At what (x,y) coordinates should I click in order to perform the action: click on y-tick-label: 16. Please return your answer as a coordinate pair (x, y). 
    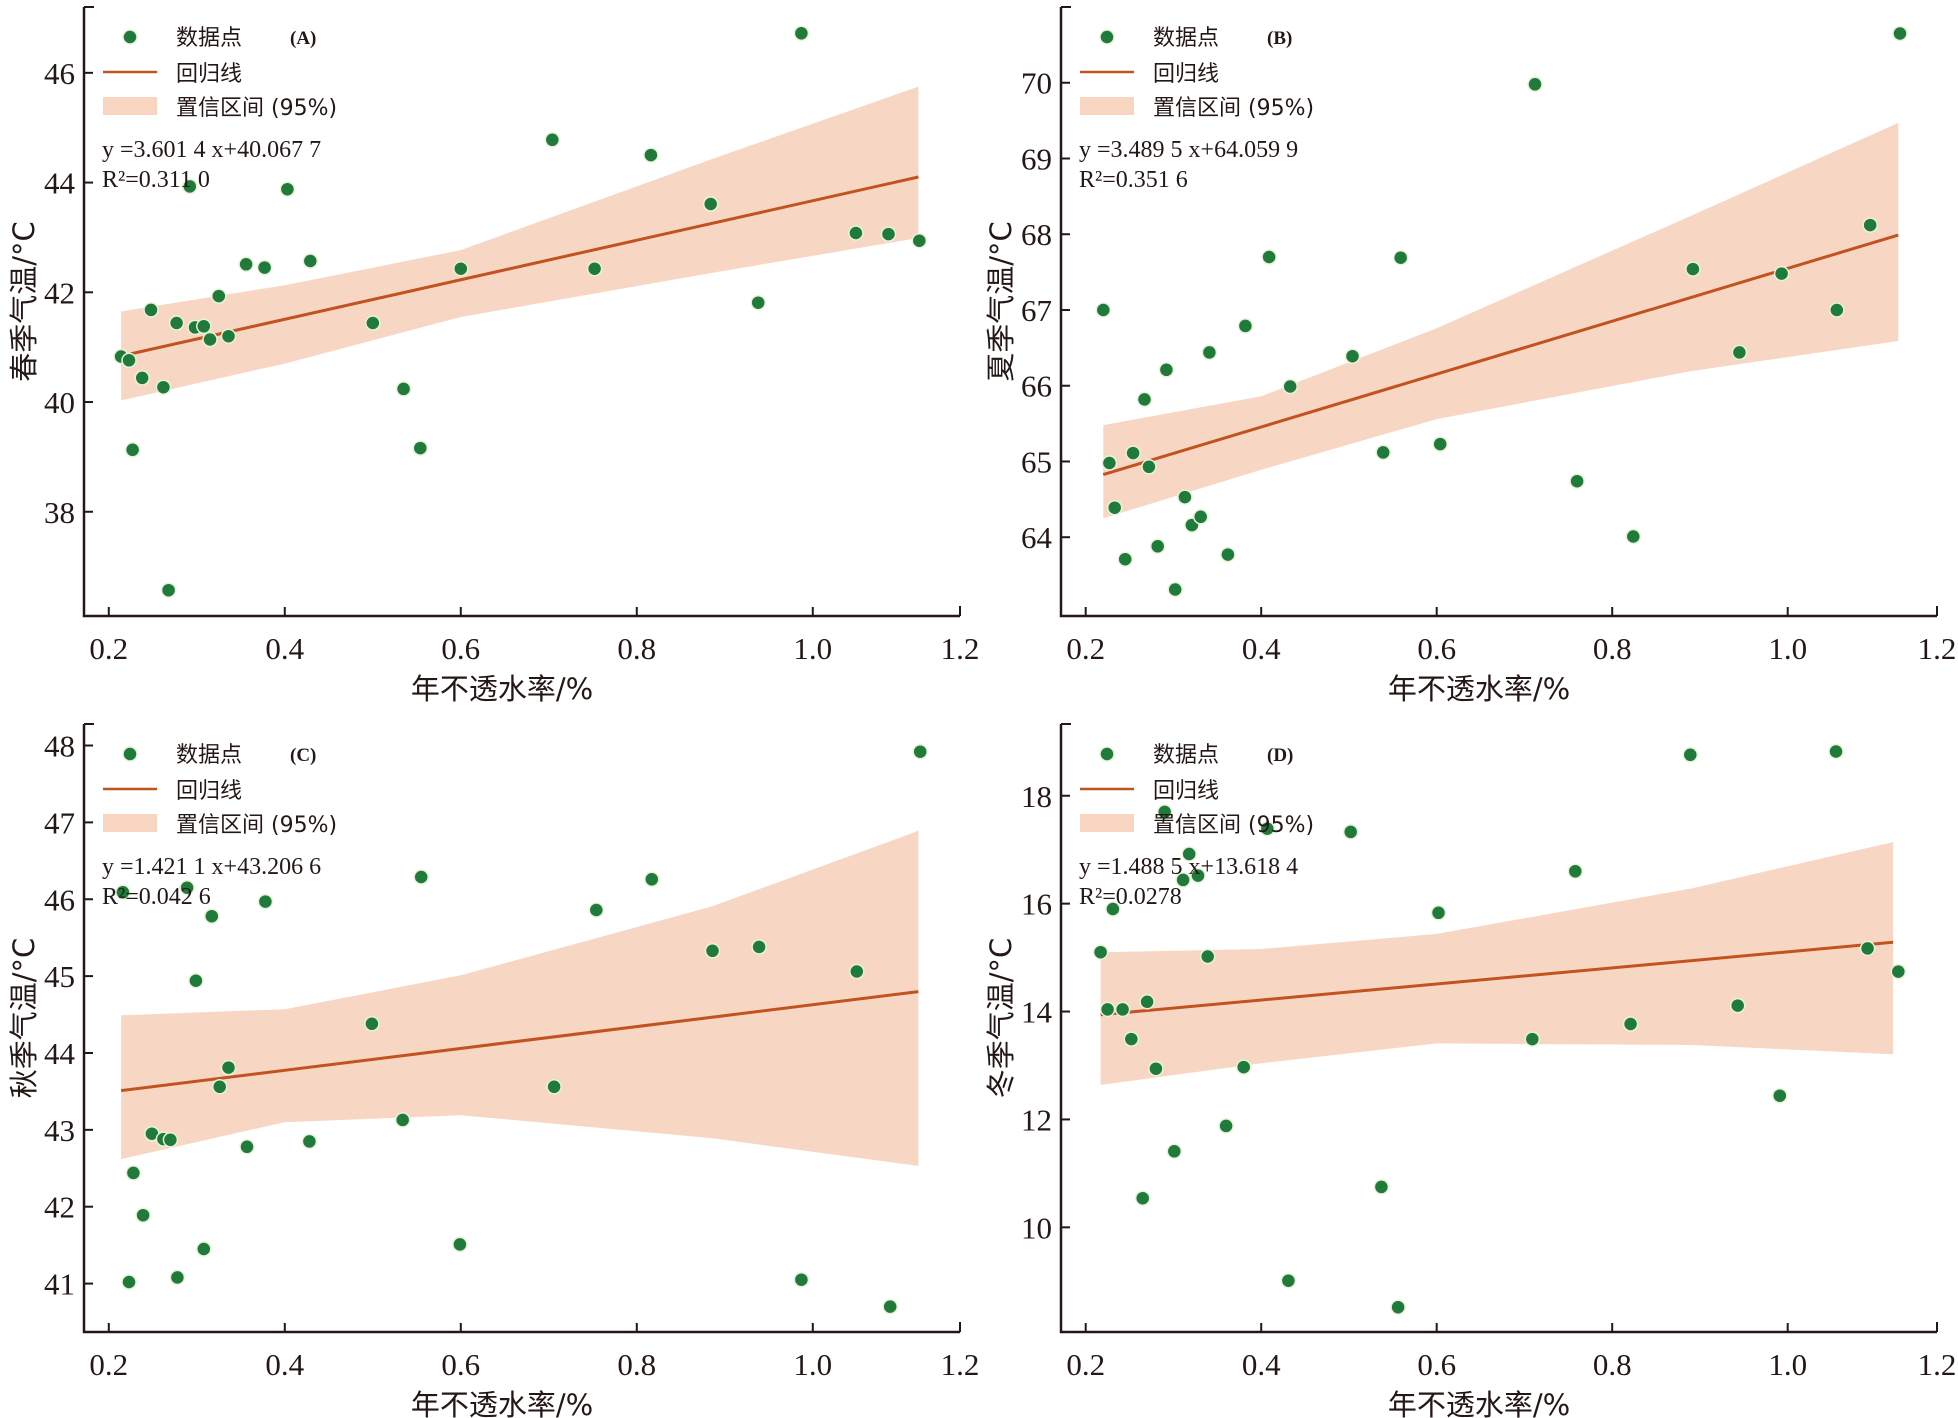
    Looking at the image, I should click on (1036, 904).